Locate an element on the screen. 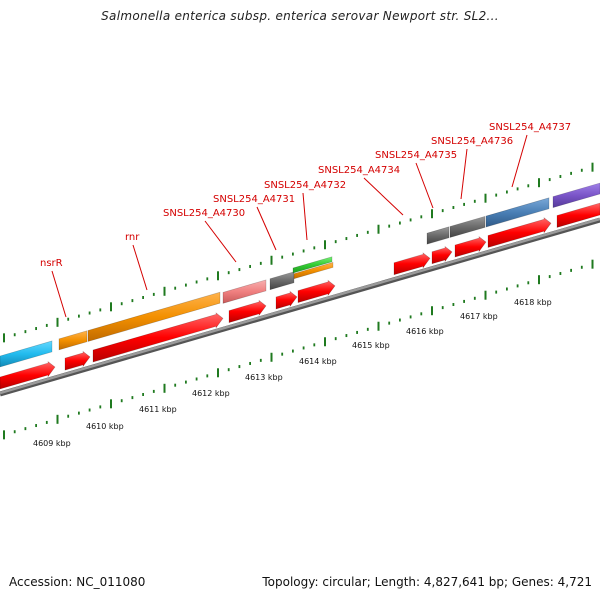  kbp-label-4616: 4616 kbp is located at coordinates (425, 331).